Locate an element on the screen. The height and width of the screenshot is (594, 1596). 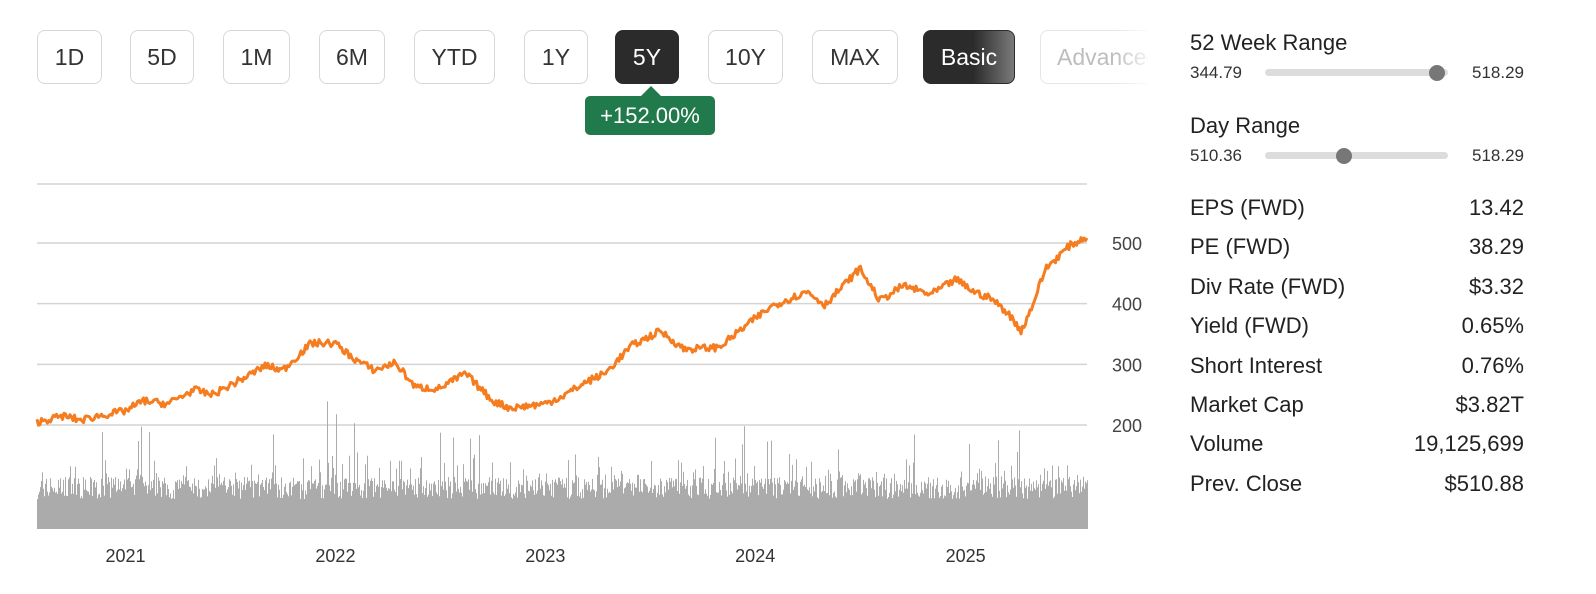
range-button-max: MAX is located at coordinates (855, 57).